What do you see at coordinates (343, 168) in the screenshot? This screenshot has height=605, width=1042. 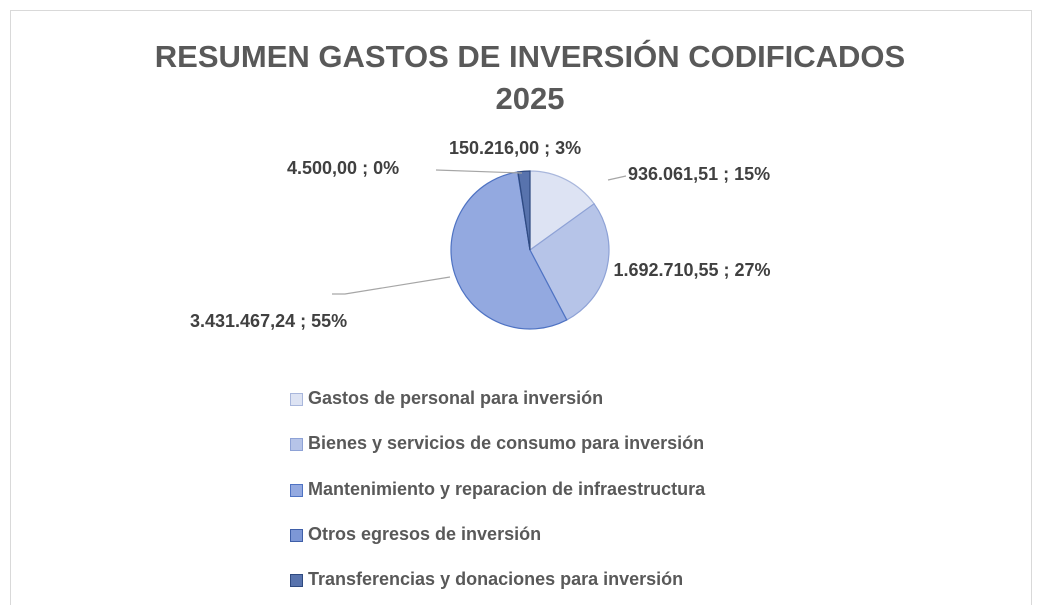 I see `data-label: 4.500,00 ; 0%` at bounding box center [343, 168].